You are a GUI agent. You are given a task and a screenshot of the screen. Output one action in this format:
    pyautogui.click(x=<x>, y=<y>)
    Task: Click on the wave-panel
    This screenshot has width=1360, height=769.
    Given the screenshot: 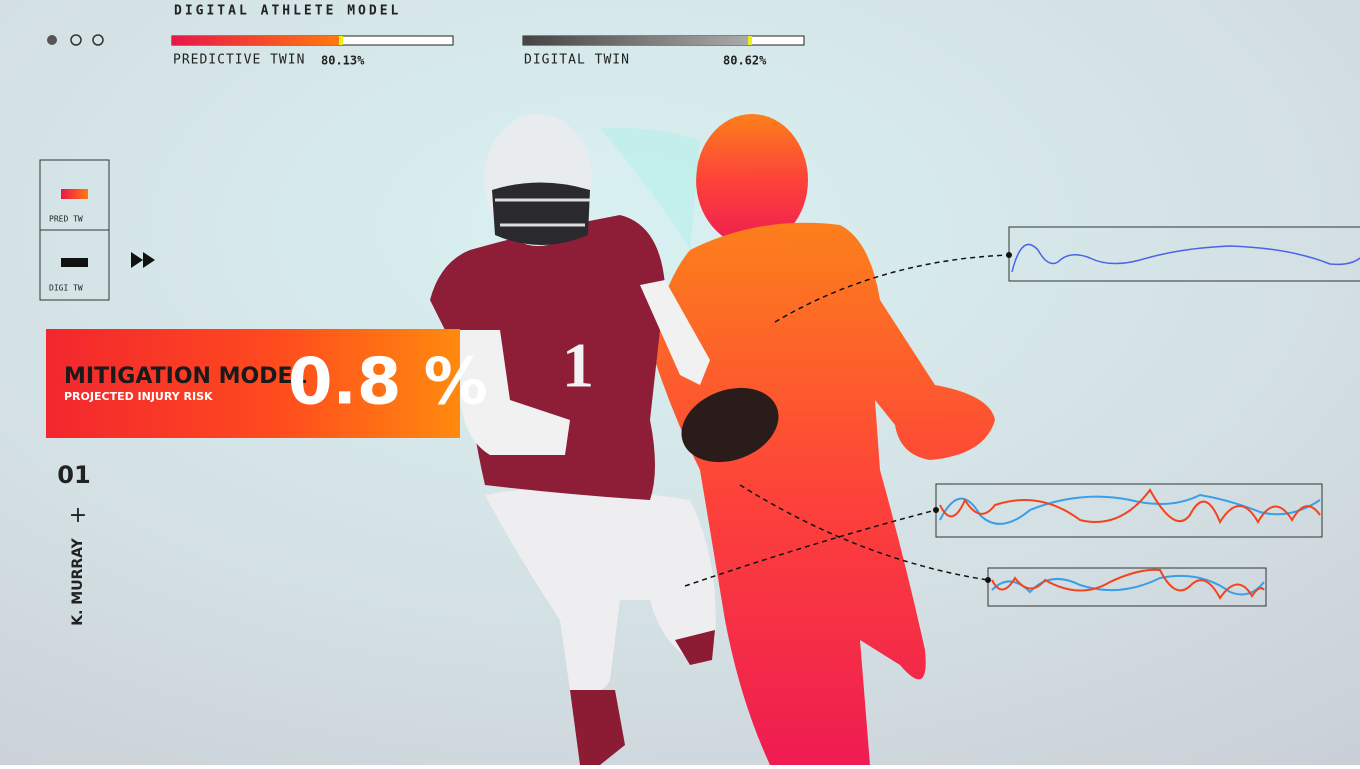 What is the action you would take?
    pyautogui.click(x=1127, y=587)
    